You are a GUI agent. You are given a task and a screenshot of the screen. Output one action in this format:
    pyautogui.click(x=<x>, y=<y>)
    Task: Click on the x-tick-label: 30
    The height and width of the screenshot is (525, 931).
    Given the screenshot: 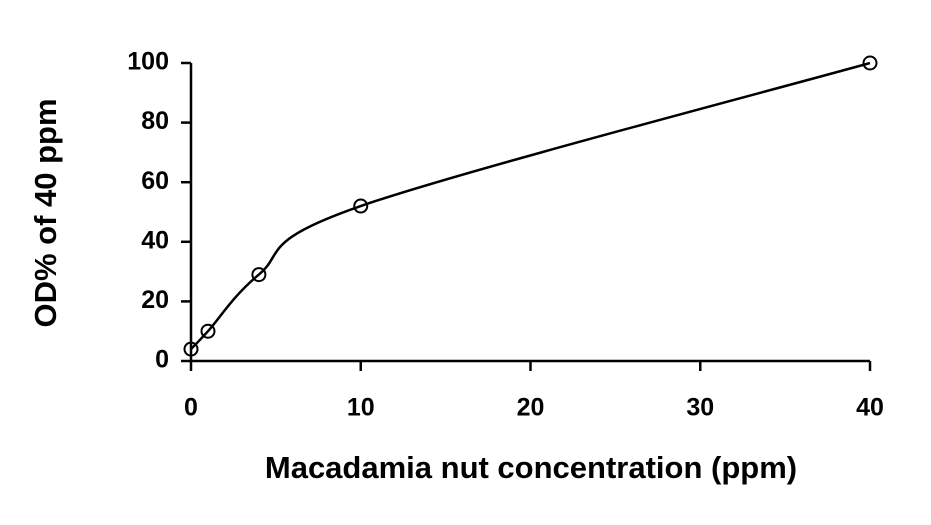 What is the action you would take?
    pyautogui.click(x=700, y=408)
    